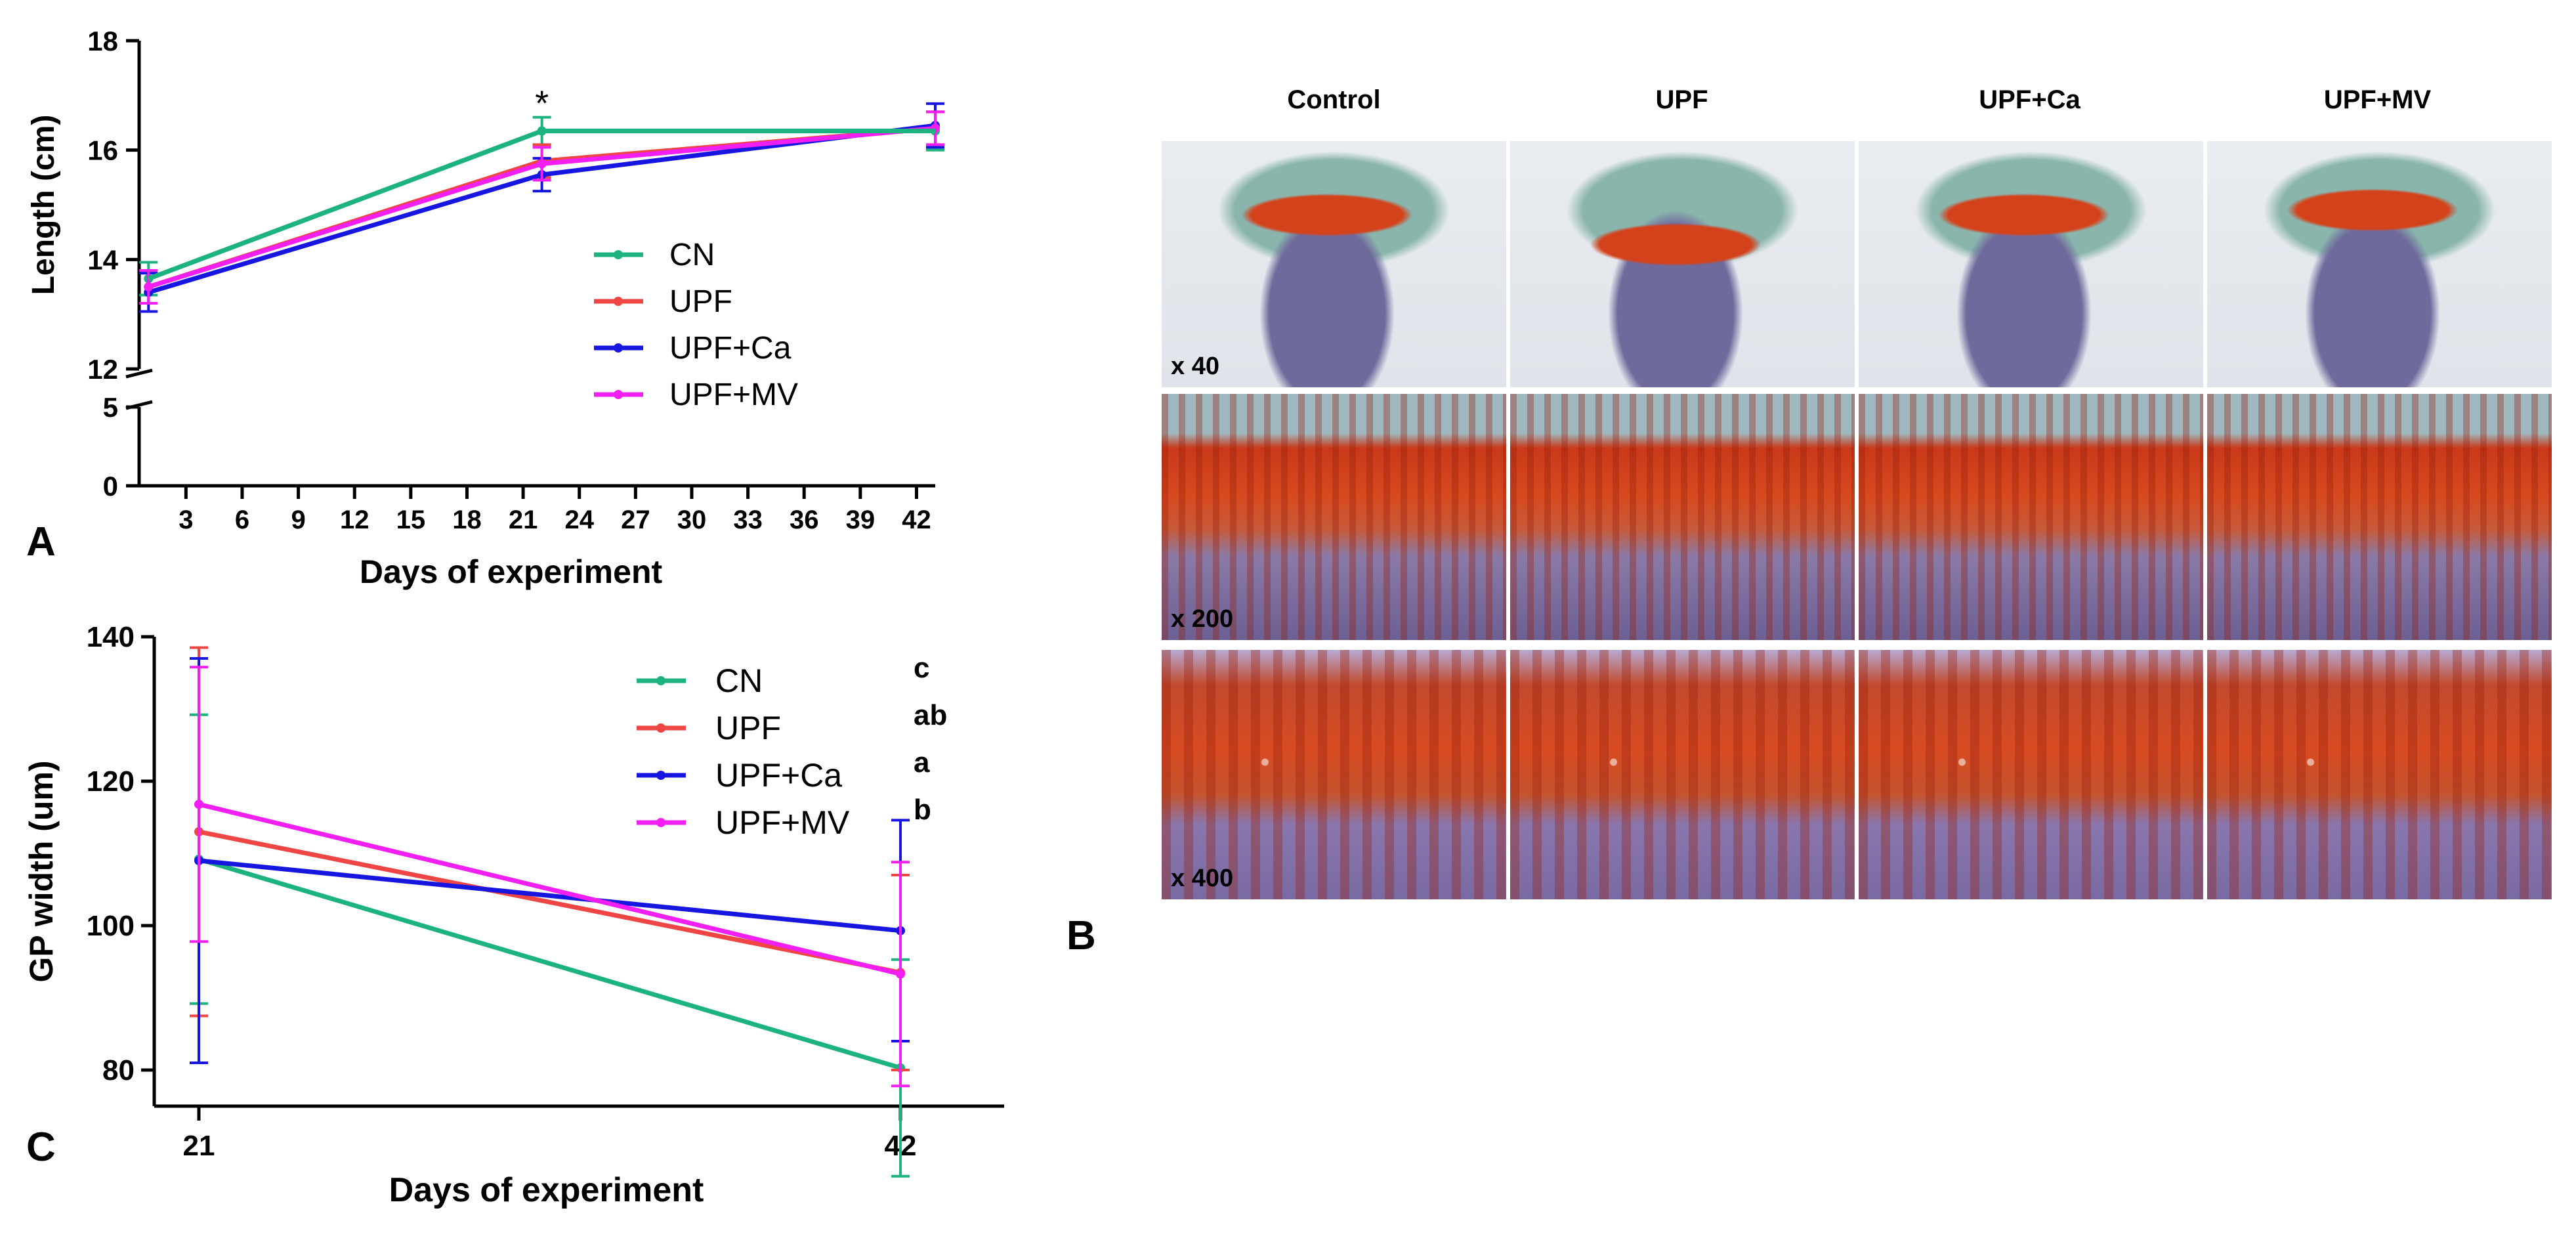  What do you see at coordinates (861, 519) in the screenshot?
I see `x-tick-label: 39` at bounding box center [861, 519].